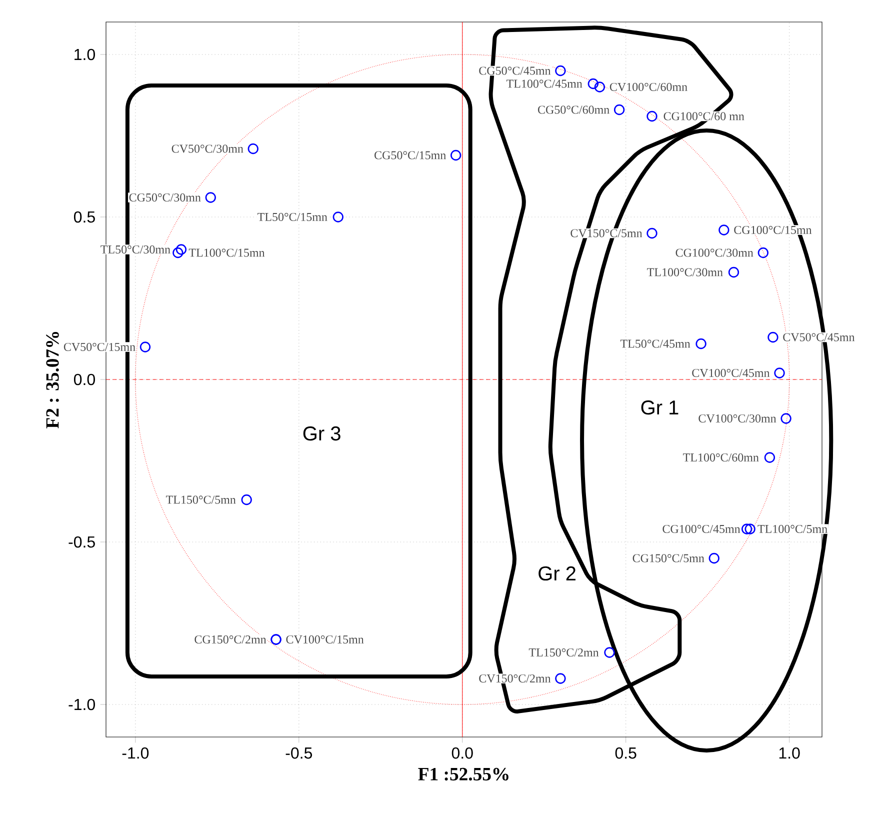  I want to click on data-label: CV50°C/45mn, so click(819, 337).